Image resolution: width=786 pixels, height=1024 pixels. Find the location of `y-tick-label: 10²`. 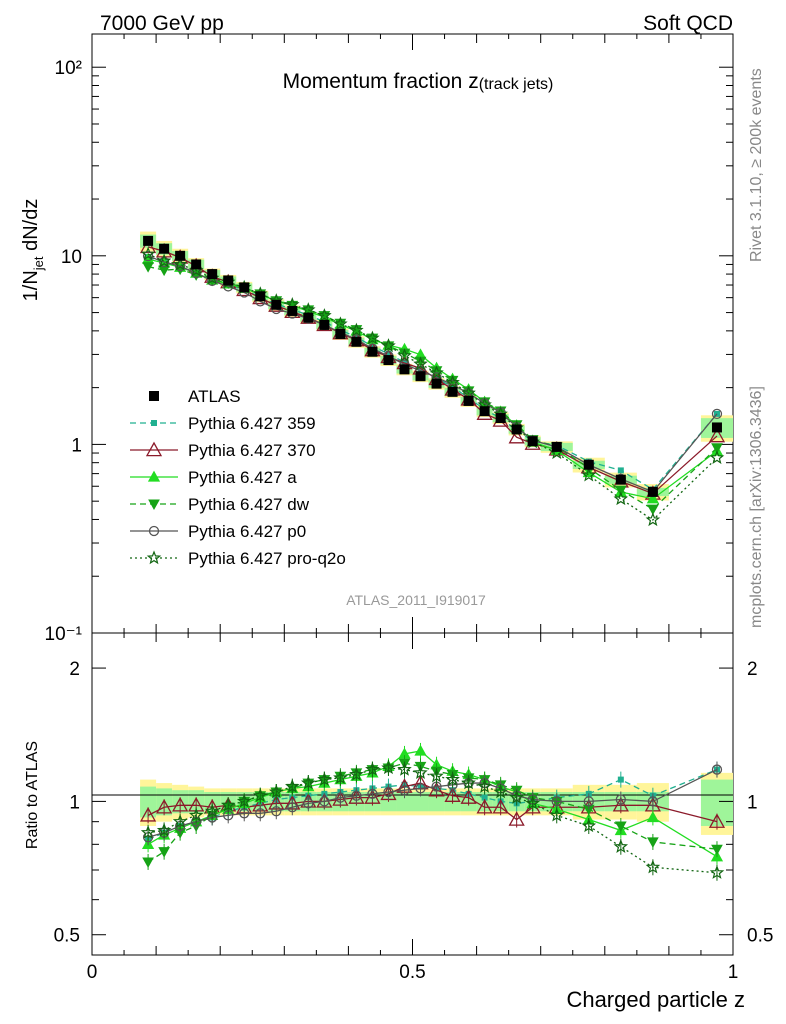

y-tick-label: 10² is located at coordinates (68, 68).